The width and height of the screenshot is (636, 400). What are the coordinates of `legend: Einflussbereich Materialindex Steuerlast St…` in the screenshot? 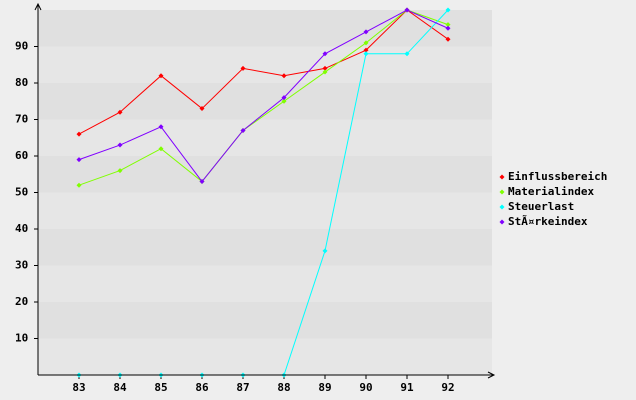 It's located at (553, 199).